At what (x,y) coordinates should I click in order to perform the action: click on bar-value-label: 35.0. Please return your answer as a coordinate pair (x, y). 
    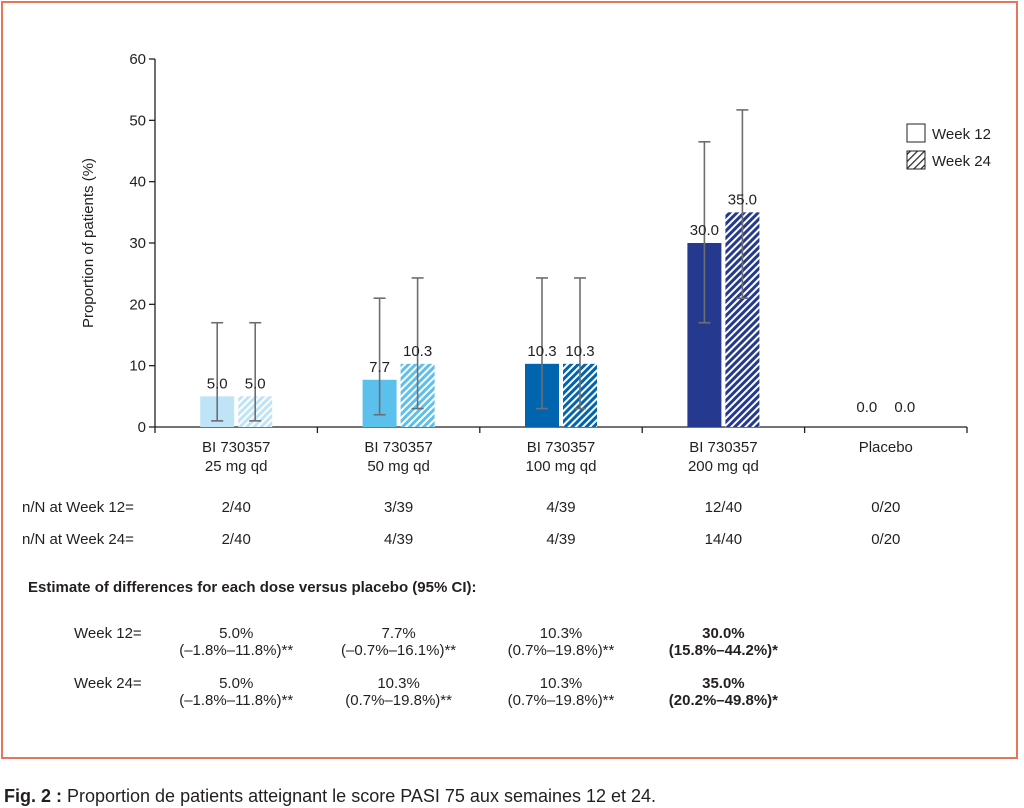
    Looking at the image, I should click on (742, 199).